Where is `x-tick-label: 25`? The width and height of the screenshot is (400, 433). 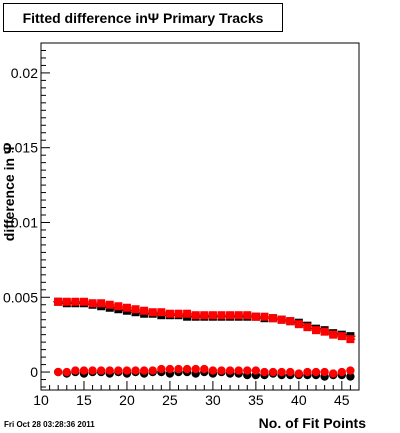 x-tick-label: 25 is located at coordinates (170, 400).